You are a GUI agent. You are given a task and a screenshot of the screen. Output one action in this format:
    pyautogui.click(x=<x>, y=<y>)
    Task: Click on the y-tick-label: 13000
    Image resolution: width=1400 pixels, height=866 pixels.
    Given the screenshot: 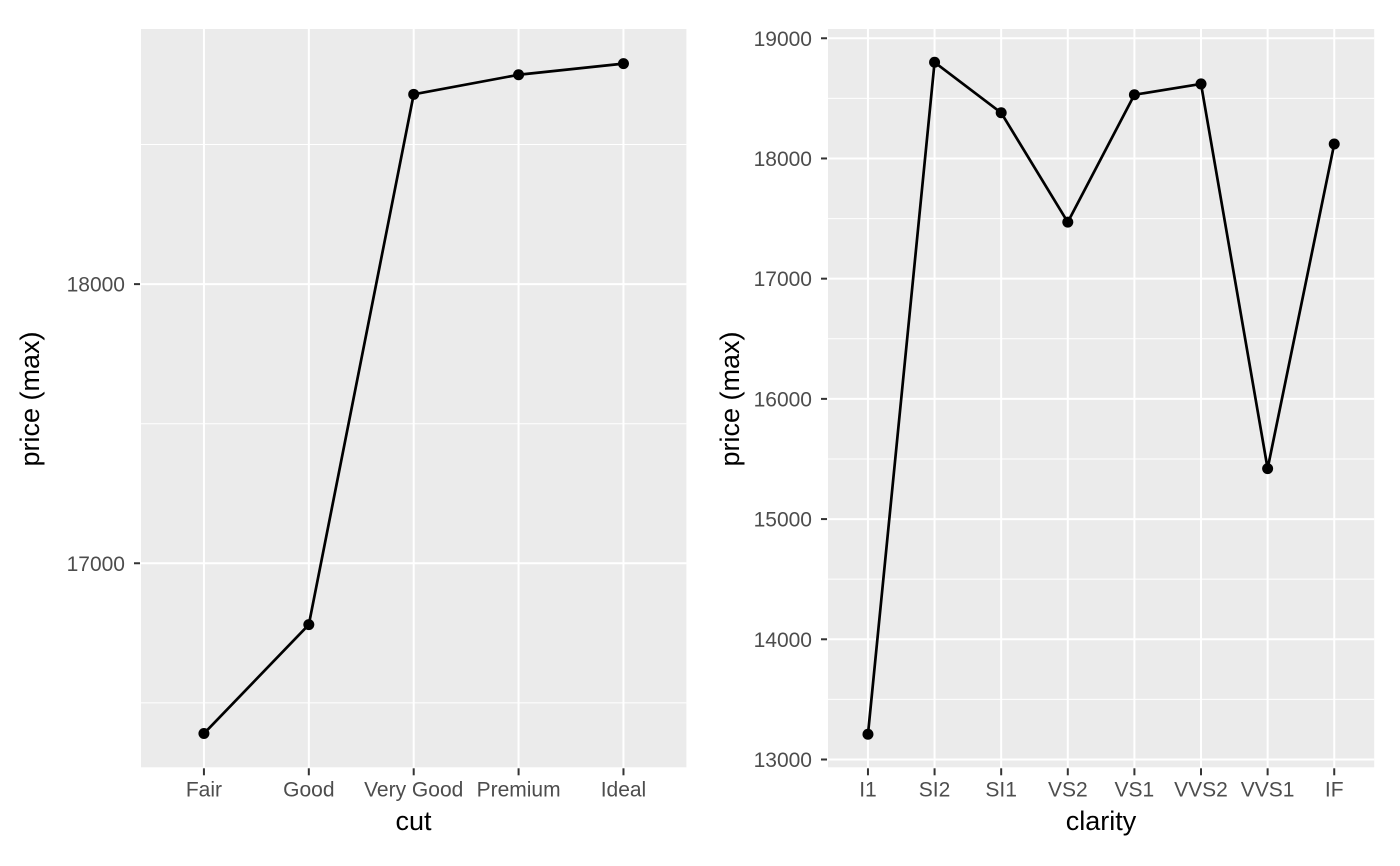 What is the action you would take?
    pyautogui.click(x=783, y=760)
    